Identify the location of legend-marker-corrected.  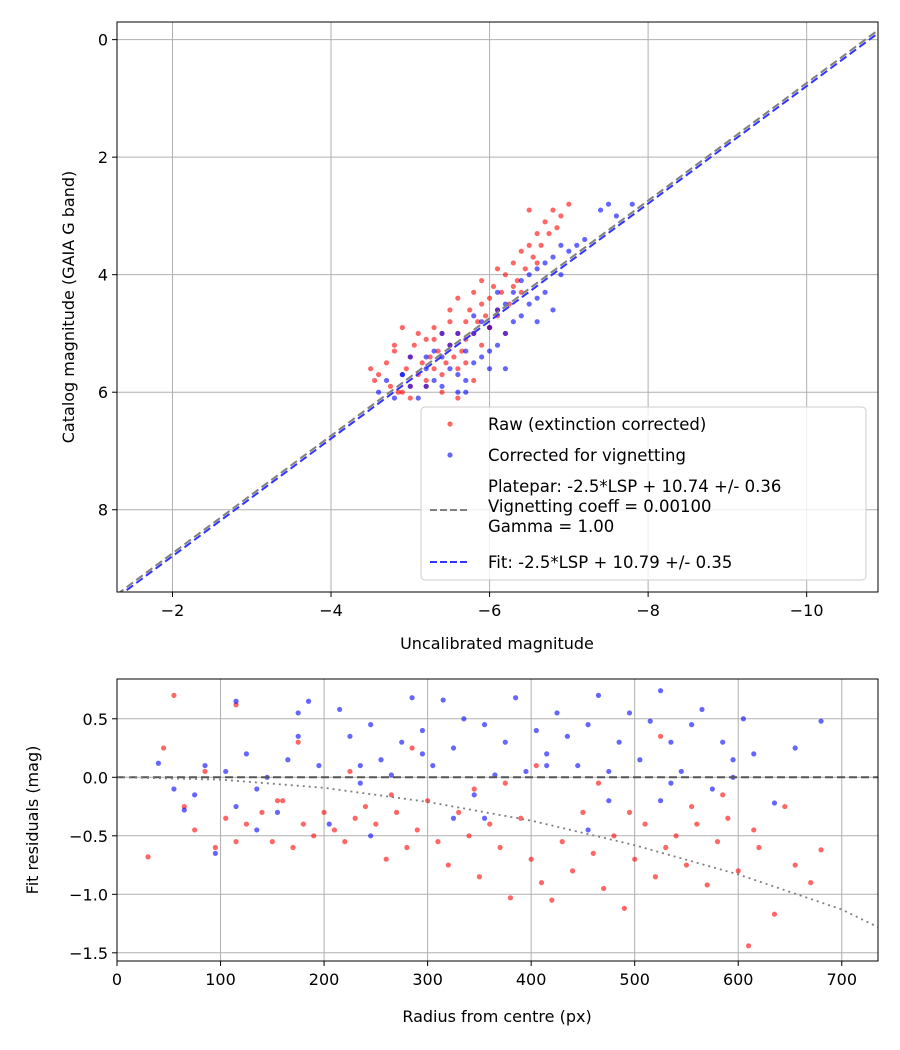
(450, 455).